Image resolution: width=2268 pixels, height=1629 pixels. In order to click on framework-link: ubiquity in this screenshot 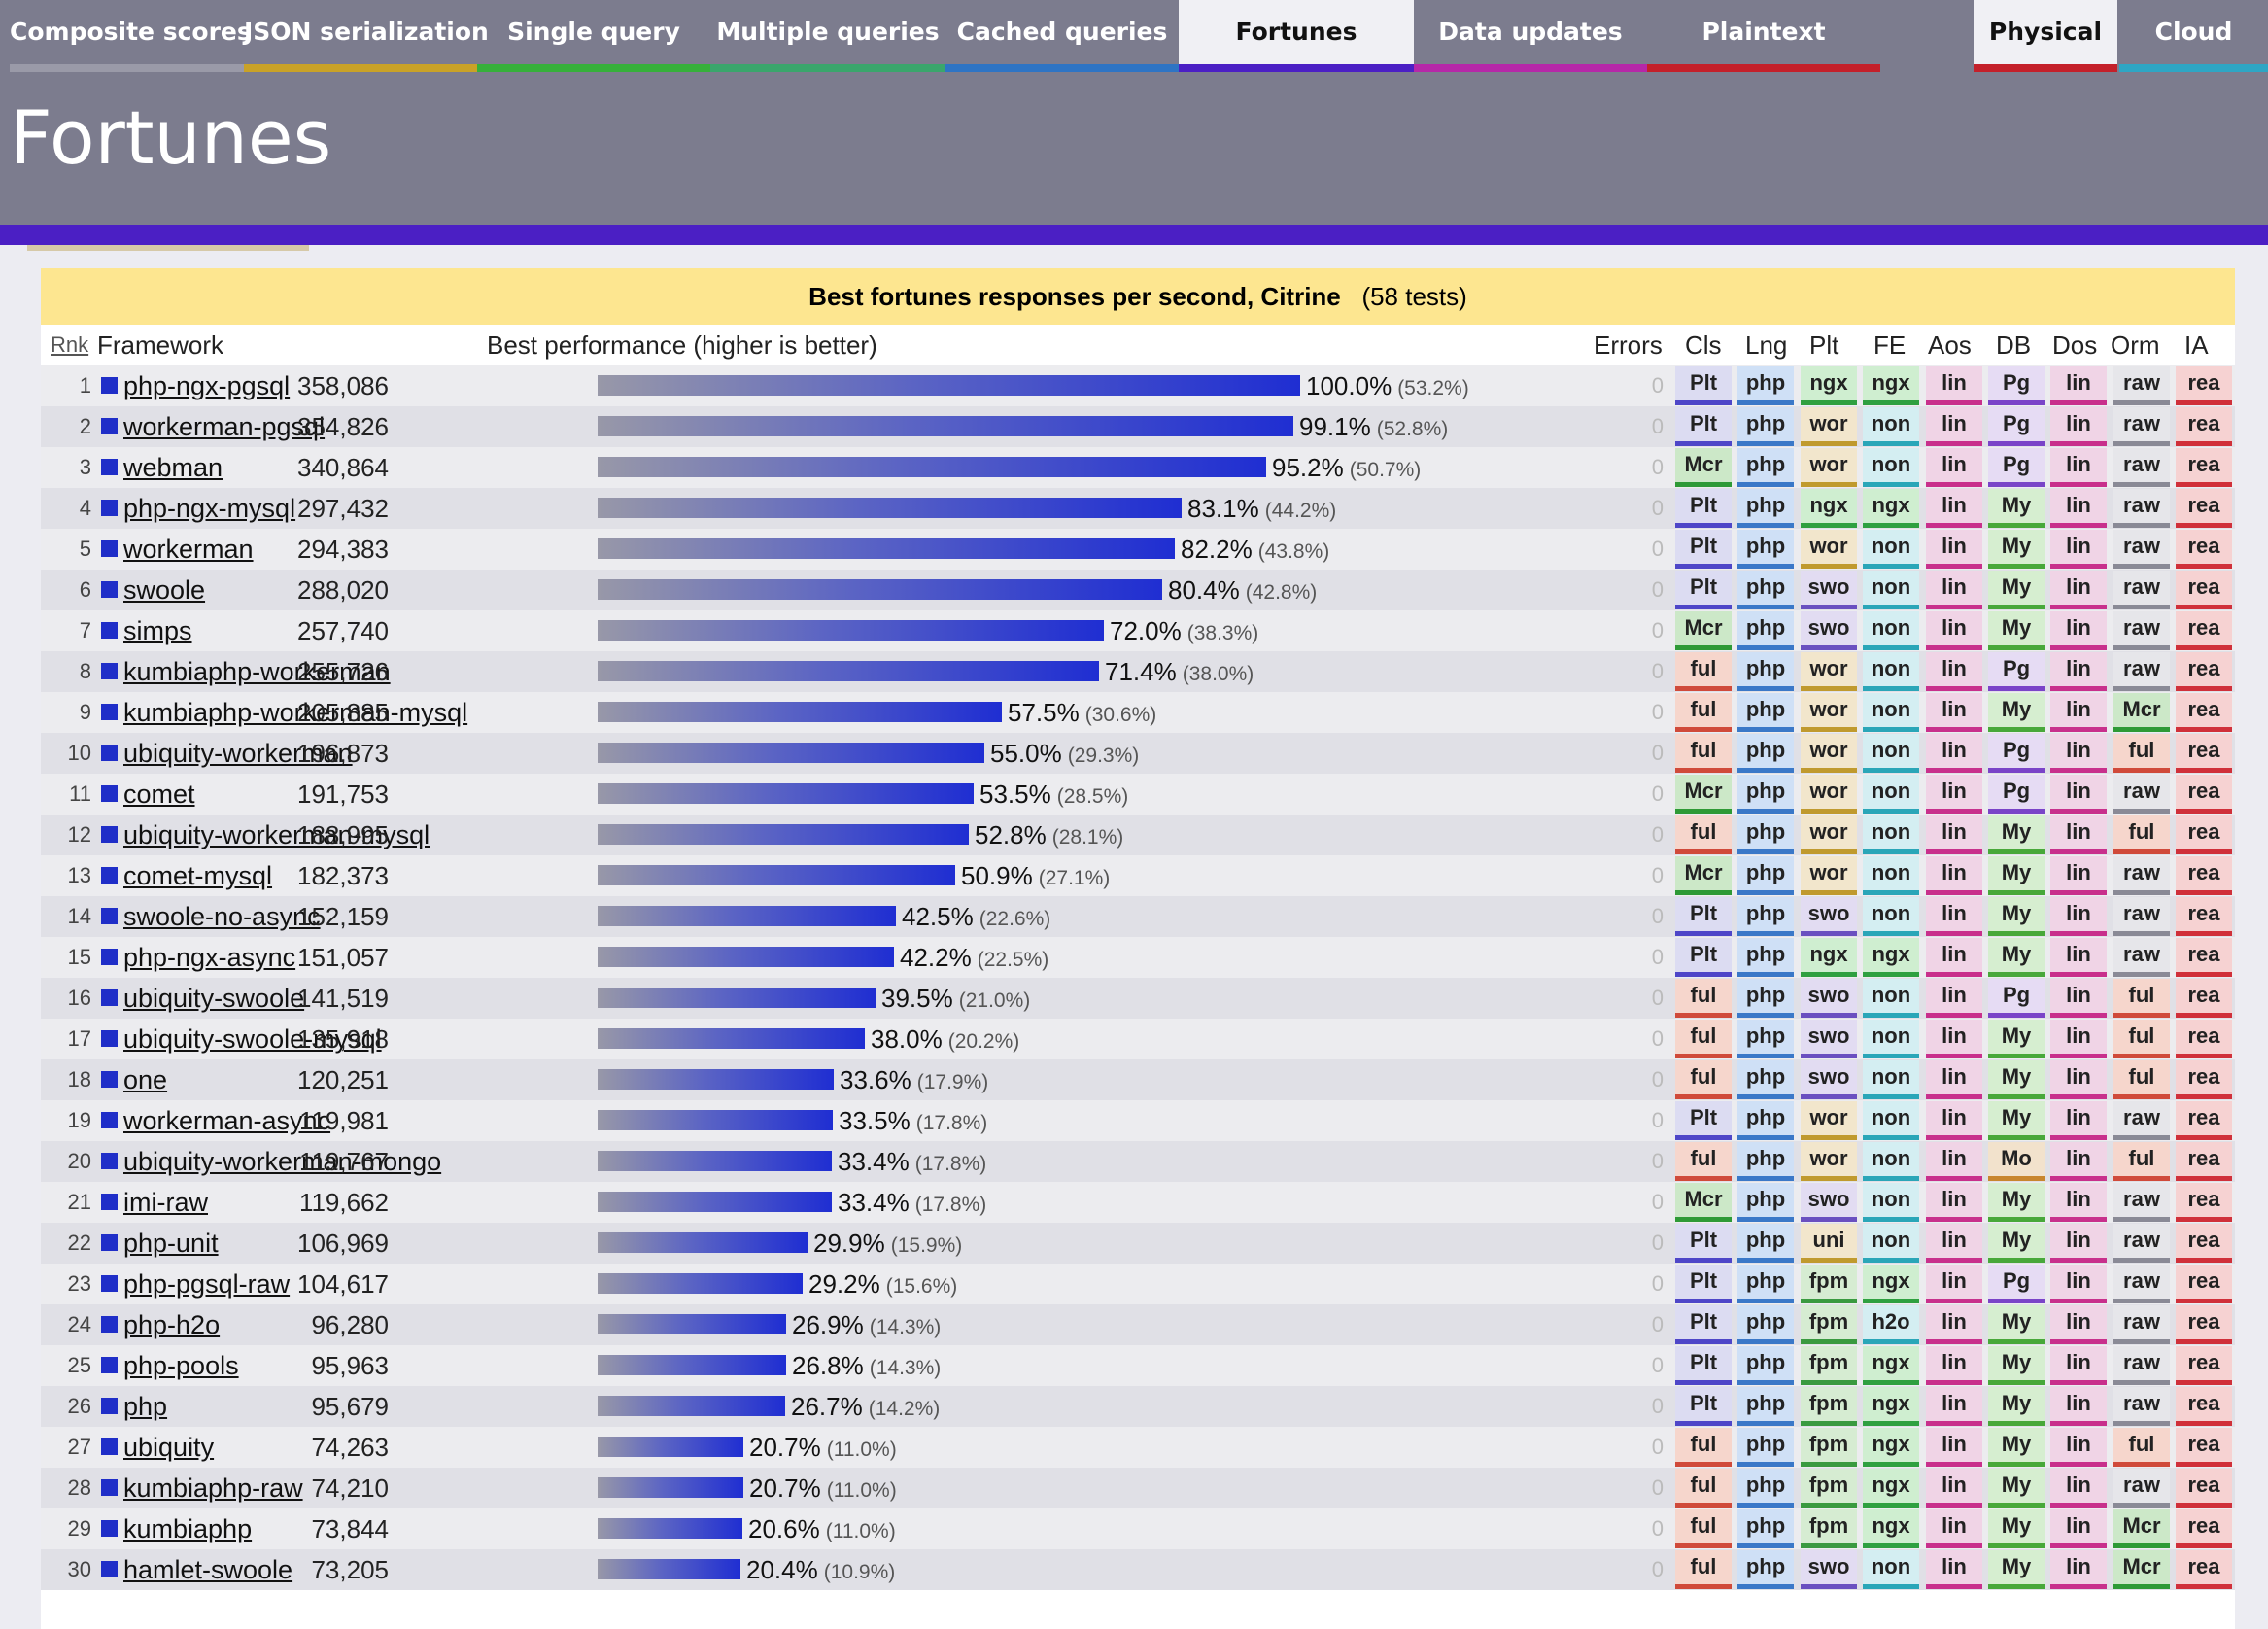, I will do `click(169, 1447)`.